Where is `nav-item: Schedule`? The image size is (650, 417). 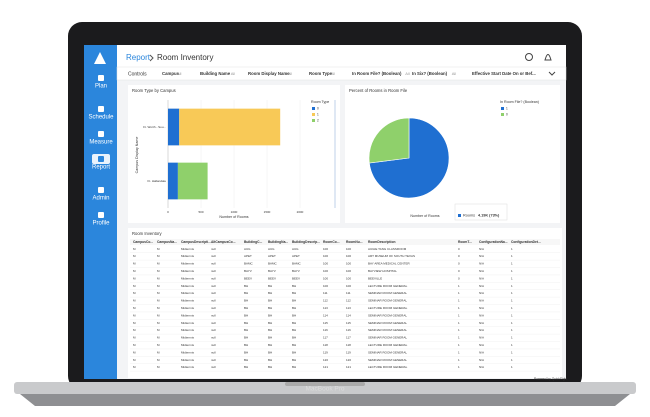 nav-item: Schedule is located at coordinates (101, 118).